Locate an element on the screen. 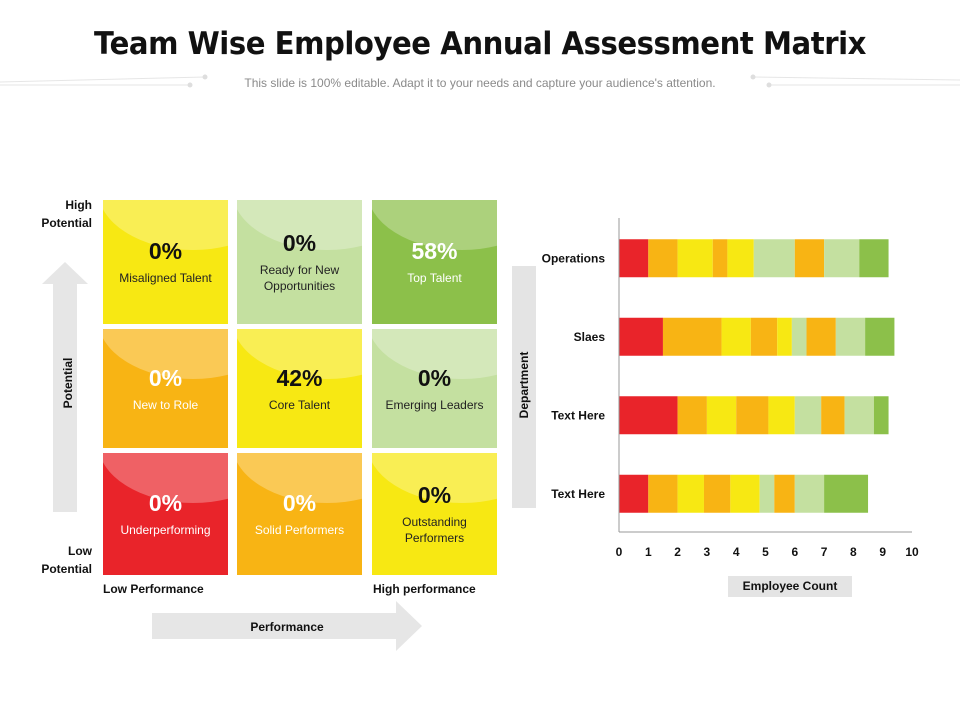 Image resolution: width=960 pixels, height=720 pixels. x-tick-label: 9 is located at coordinates (882, 552).